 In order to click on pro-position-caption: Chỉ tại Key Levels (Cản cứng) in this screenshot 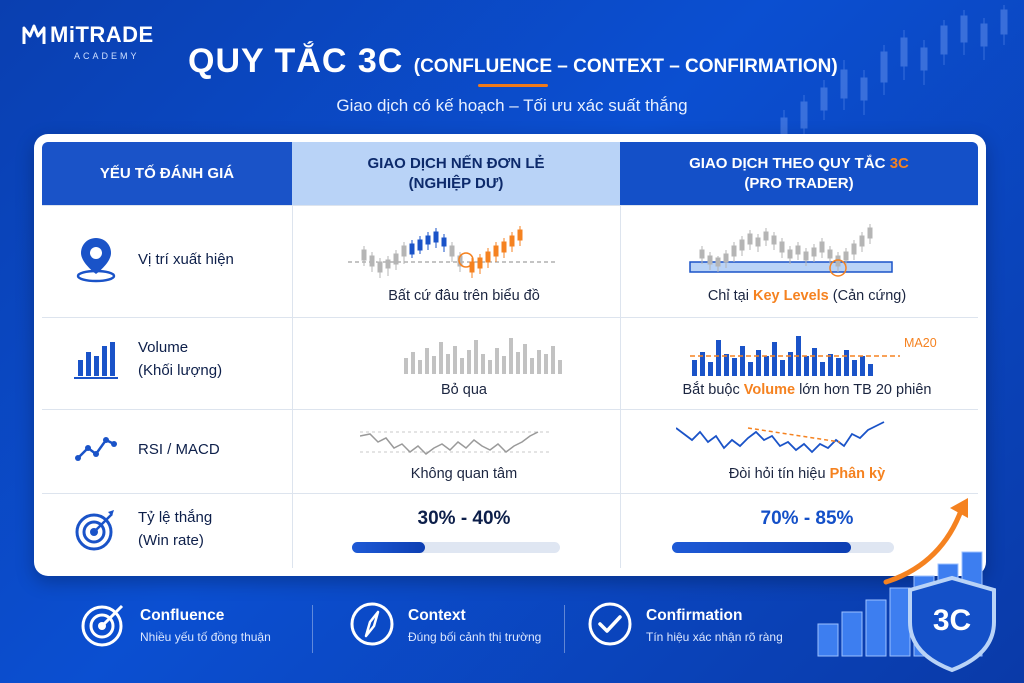, I will do `click(807, 296)`.